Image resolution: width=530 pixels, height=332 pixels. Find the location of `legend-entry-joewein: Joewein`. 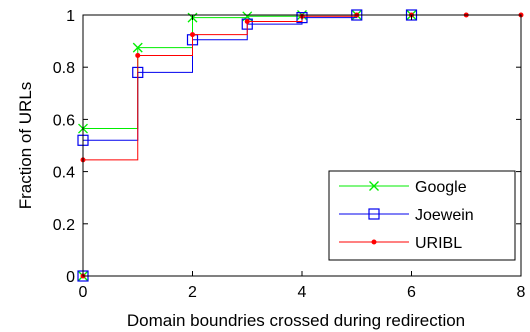

legend-entry-joewein: Joewein is located at coordinates (406, 215).